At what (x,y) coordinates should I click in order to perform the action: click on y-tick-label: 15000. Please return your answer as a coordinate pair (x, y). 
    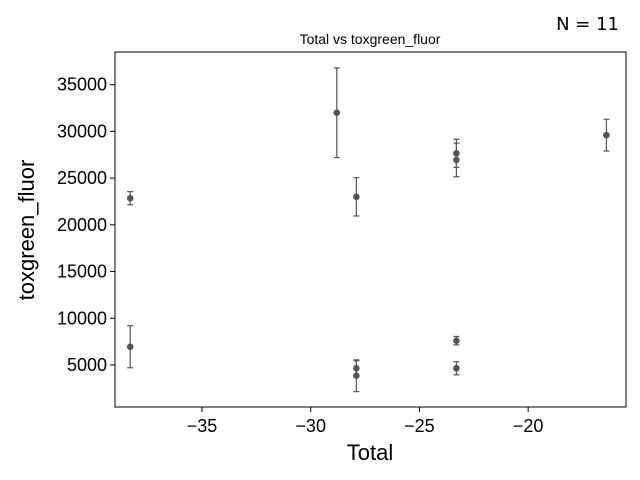
    Looking at the image, I should click on (82, 272).